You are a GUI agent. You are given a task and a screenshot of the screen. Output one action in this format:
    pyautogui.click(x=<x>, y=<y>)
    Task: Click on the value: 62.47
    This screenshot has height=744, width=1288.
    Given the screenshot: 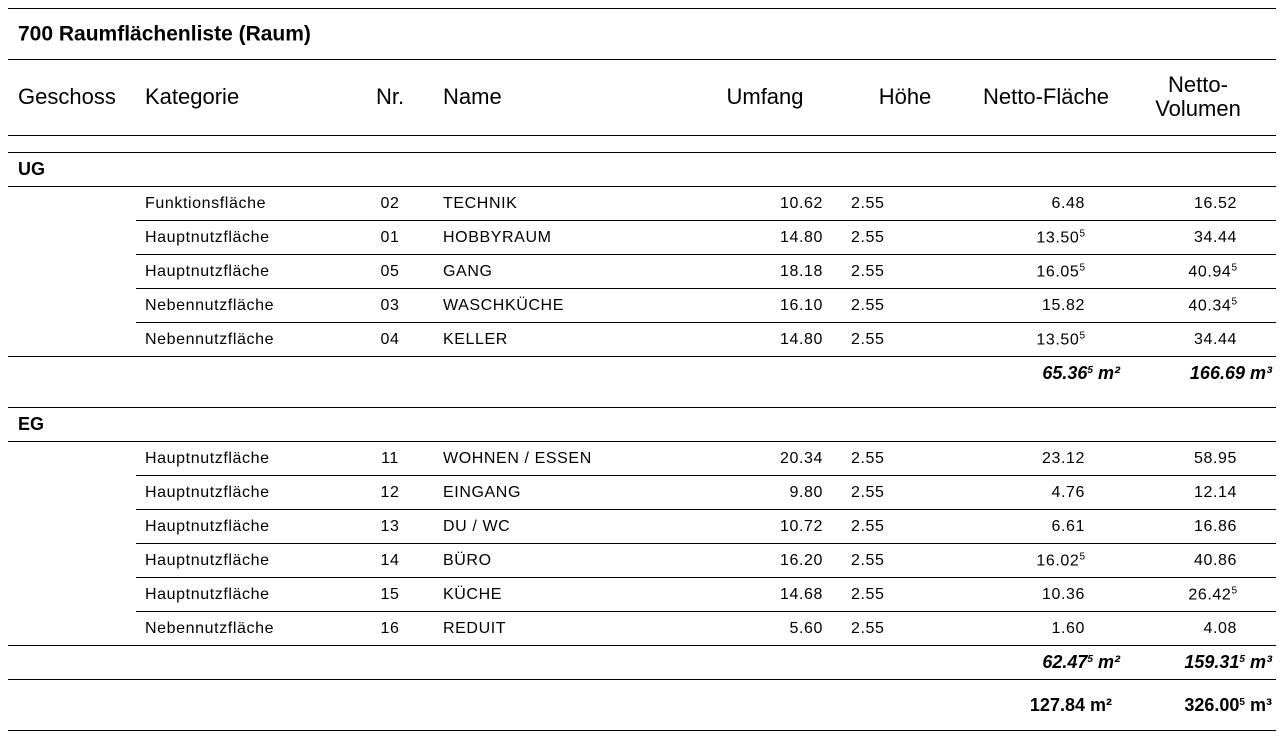 What is the action you would take?
    pyautogui.click(x=1065, y=662)
    